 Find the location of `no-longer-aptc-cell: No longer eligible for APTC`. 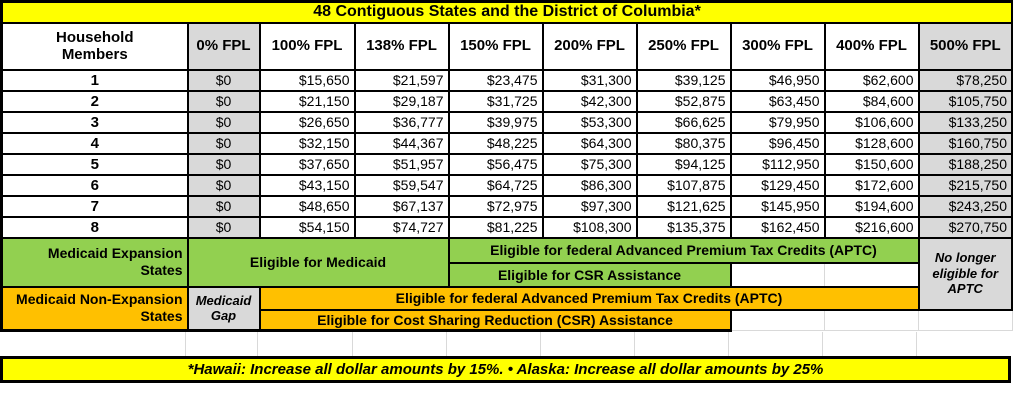

no-longer-aptc-cell: No longer eligible for APTC is located at coordinates (965, 273).